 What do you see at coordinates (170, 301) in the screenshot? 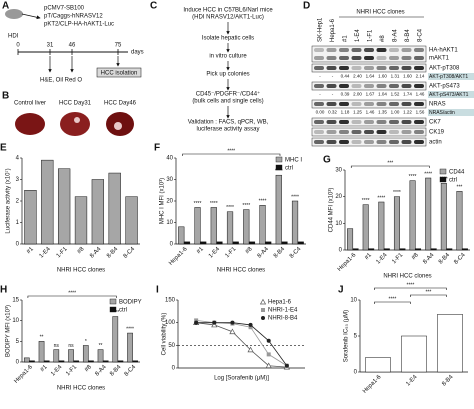
I see `y-tick-label: 150` at bounding box center [170, 301].